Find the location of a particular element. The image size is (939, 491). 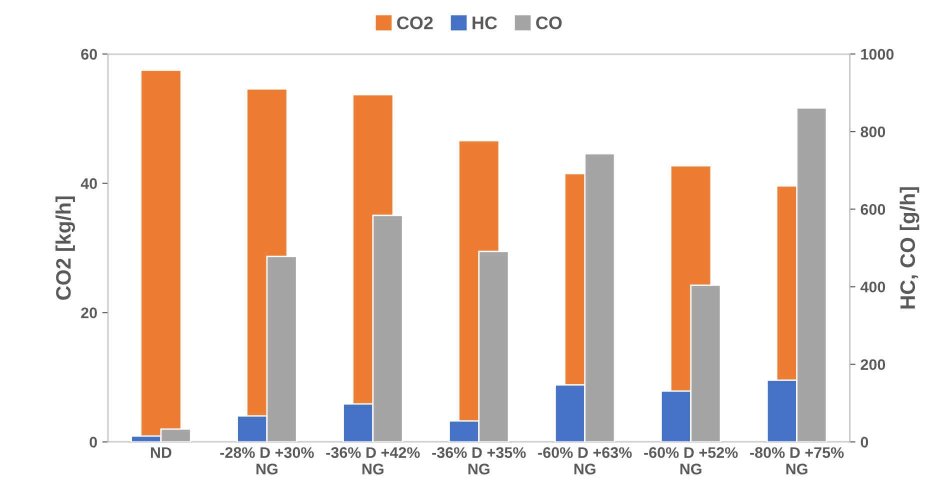

x-tick-label: -28% D +30% NG is located at coordinates (267, 460).